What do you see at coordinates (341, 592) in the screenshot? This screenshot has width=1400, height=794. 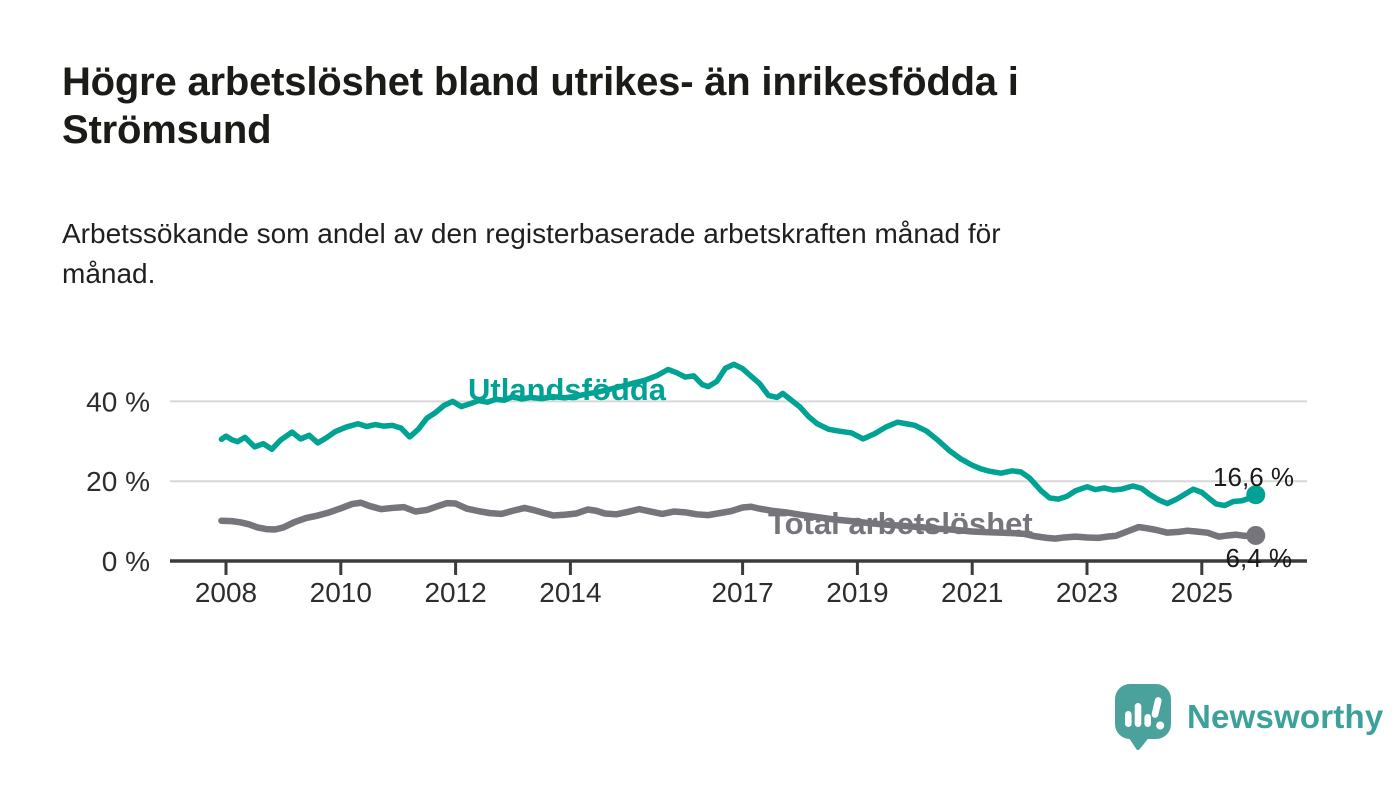 I see `x-axis-label-2010: 2010` at bounding box center [341, 592].